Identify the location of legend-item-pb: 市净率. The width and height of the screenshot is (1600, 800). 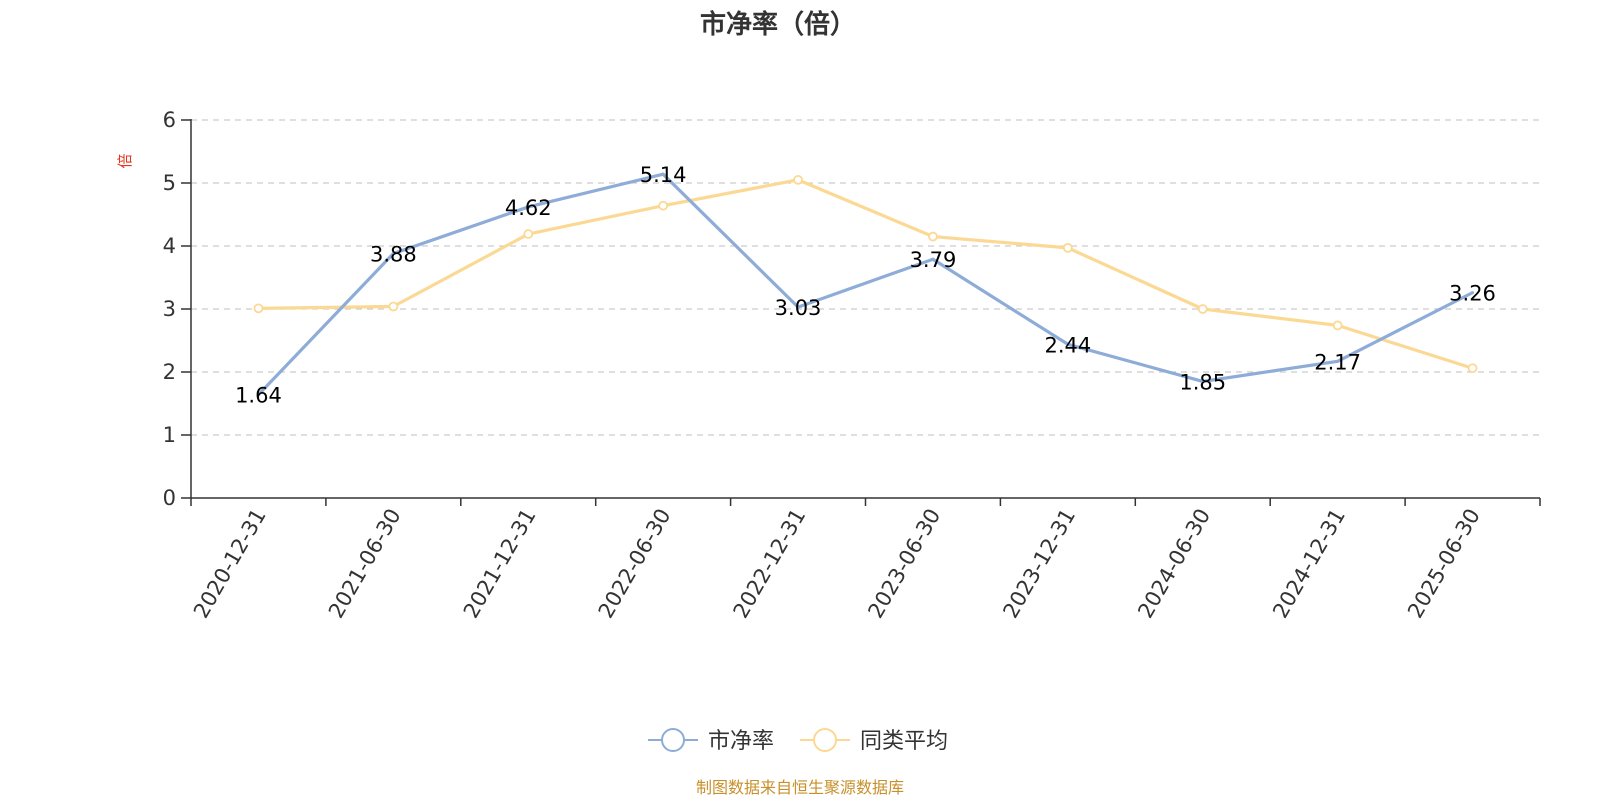
(711, 741).